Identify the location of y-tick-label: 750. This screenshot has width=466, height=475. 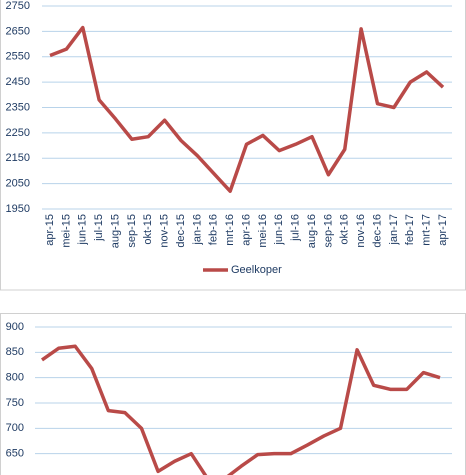
(15, 403).